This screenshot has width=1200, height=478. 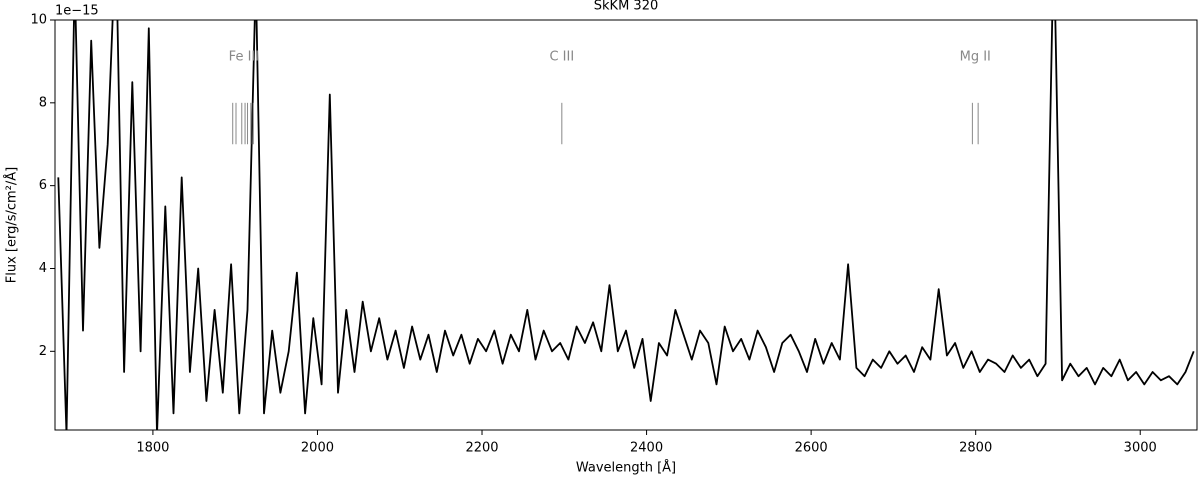 What do you see at coordinates (811, 448) in the screenshot?
I see `x-tick-label: 2600` at bounding box center [811, 448].